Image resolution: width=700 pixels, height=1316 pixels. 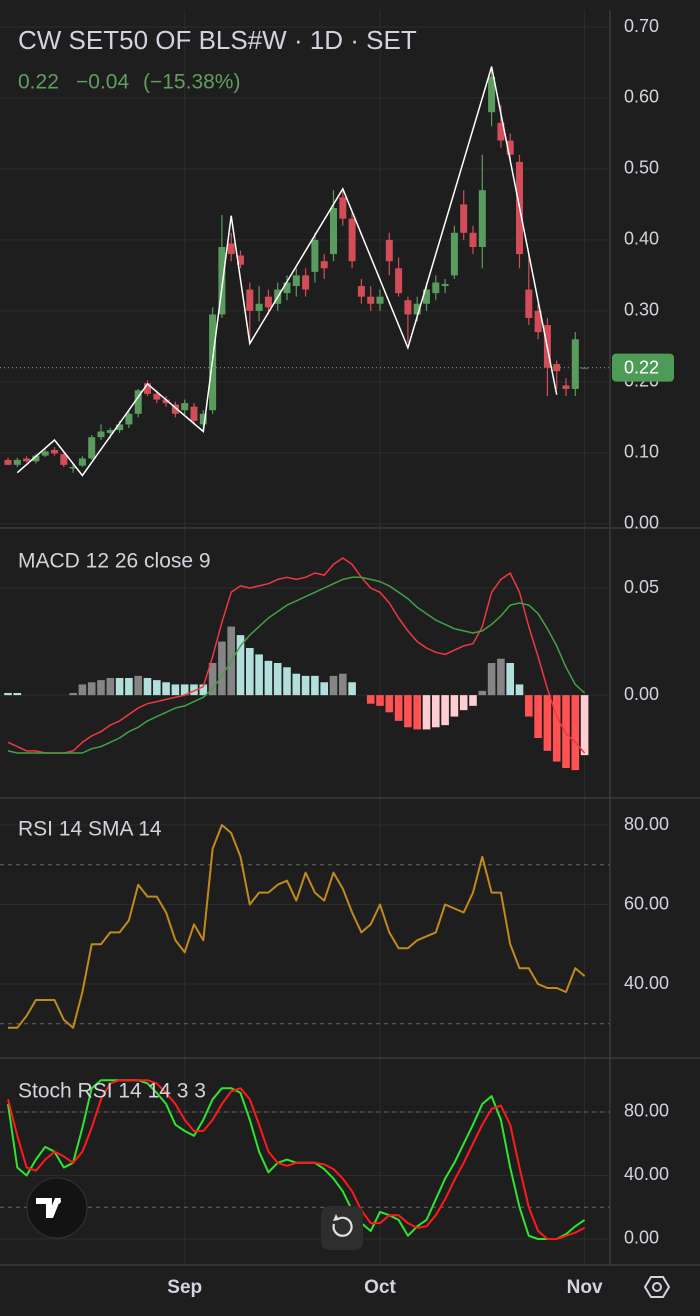 I want to click on last-price-tag, so click(x=643, y=367).